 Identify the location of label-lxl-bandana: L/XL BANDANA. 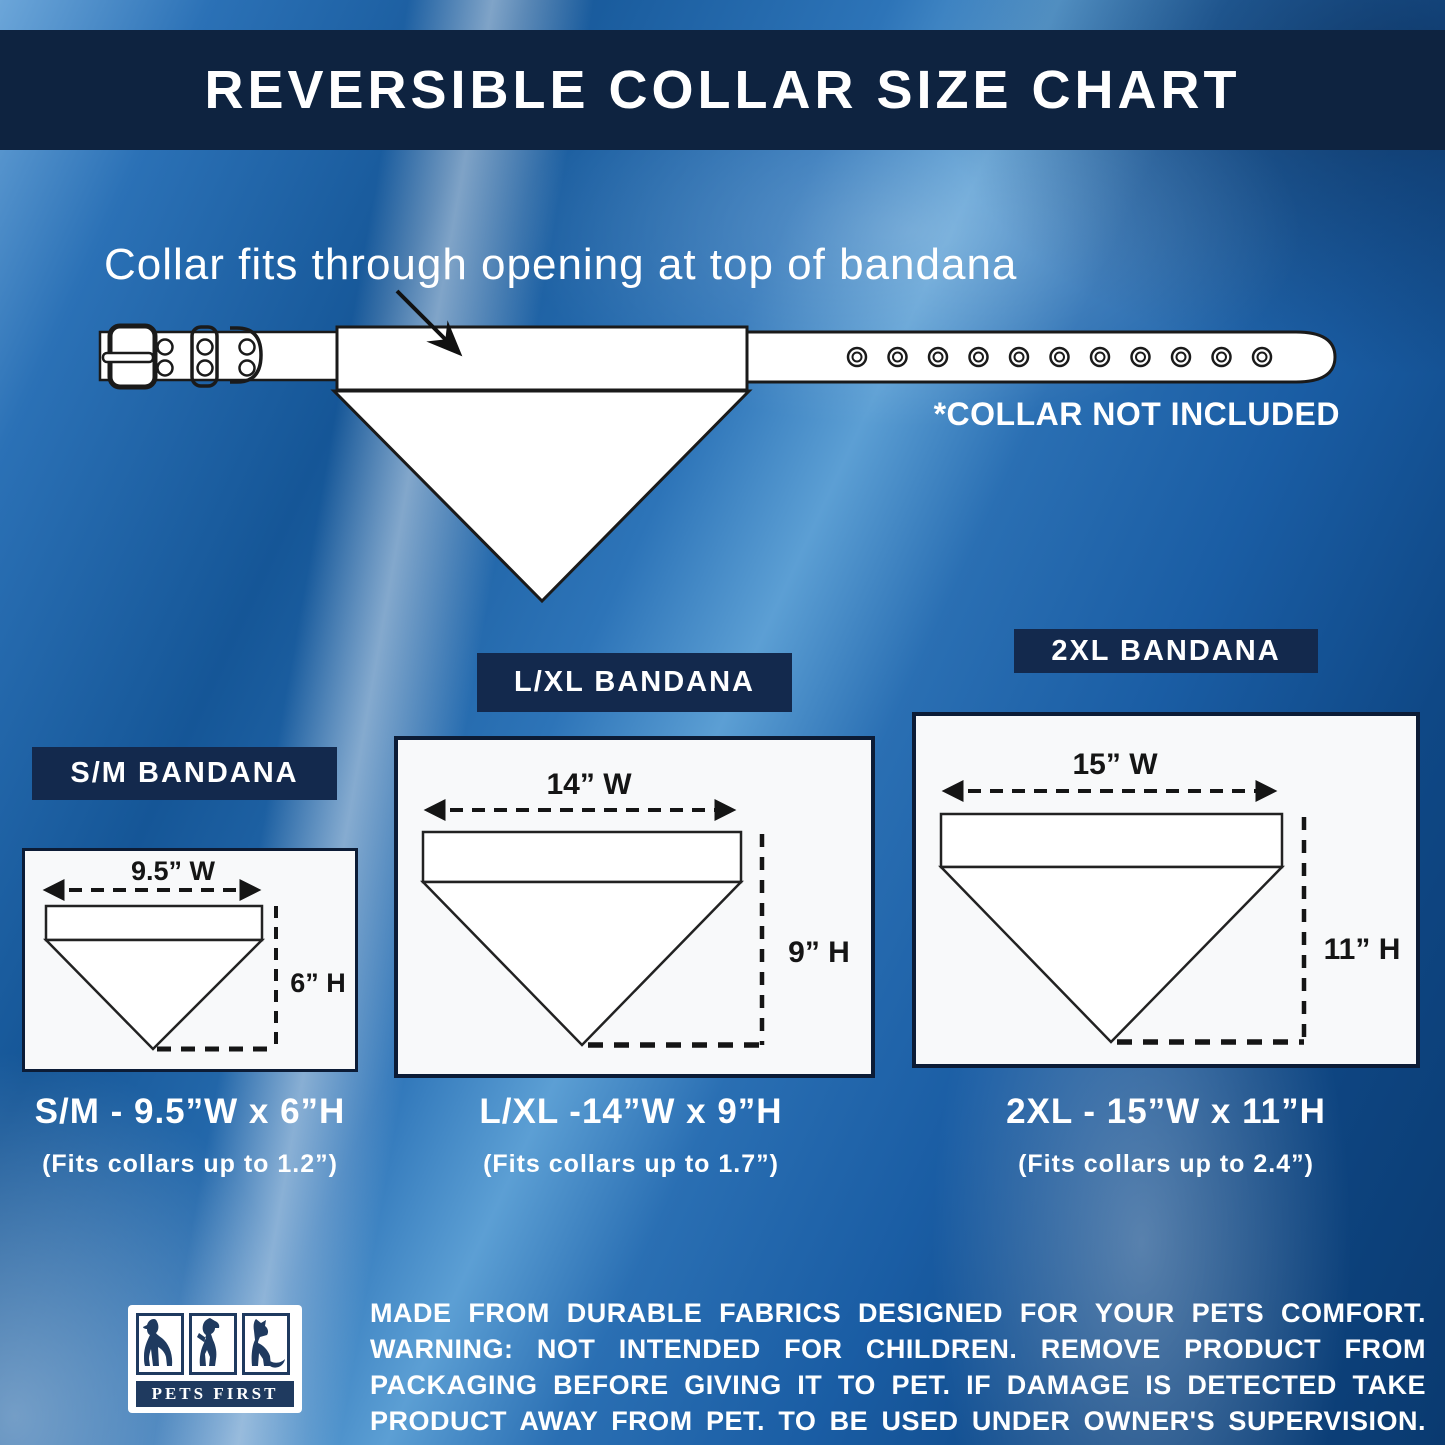
(634, 682).